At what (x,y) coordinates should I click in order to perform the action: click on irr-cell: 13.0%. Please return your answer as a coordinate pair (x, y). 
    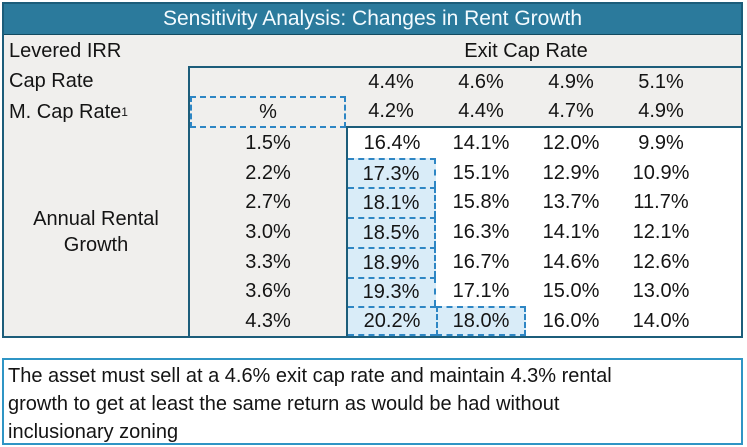
    Looking at the image, I should click on (661, 291).